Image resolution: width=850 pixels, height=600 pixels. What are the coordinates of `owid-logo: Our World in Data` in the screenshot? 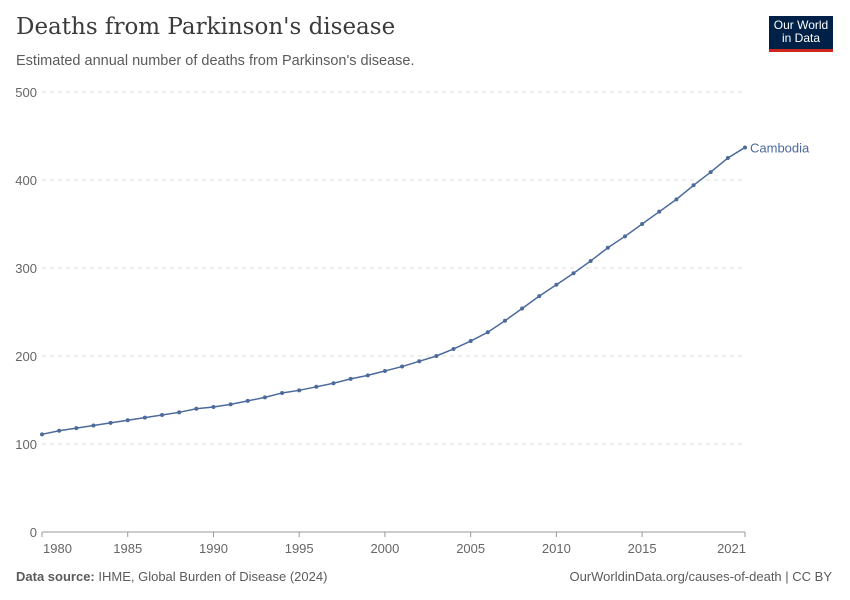 It's located at (801, 34).